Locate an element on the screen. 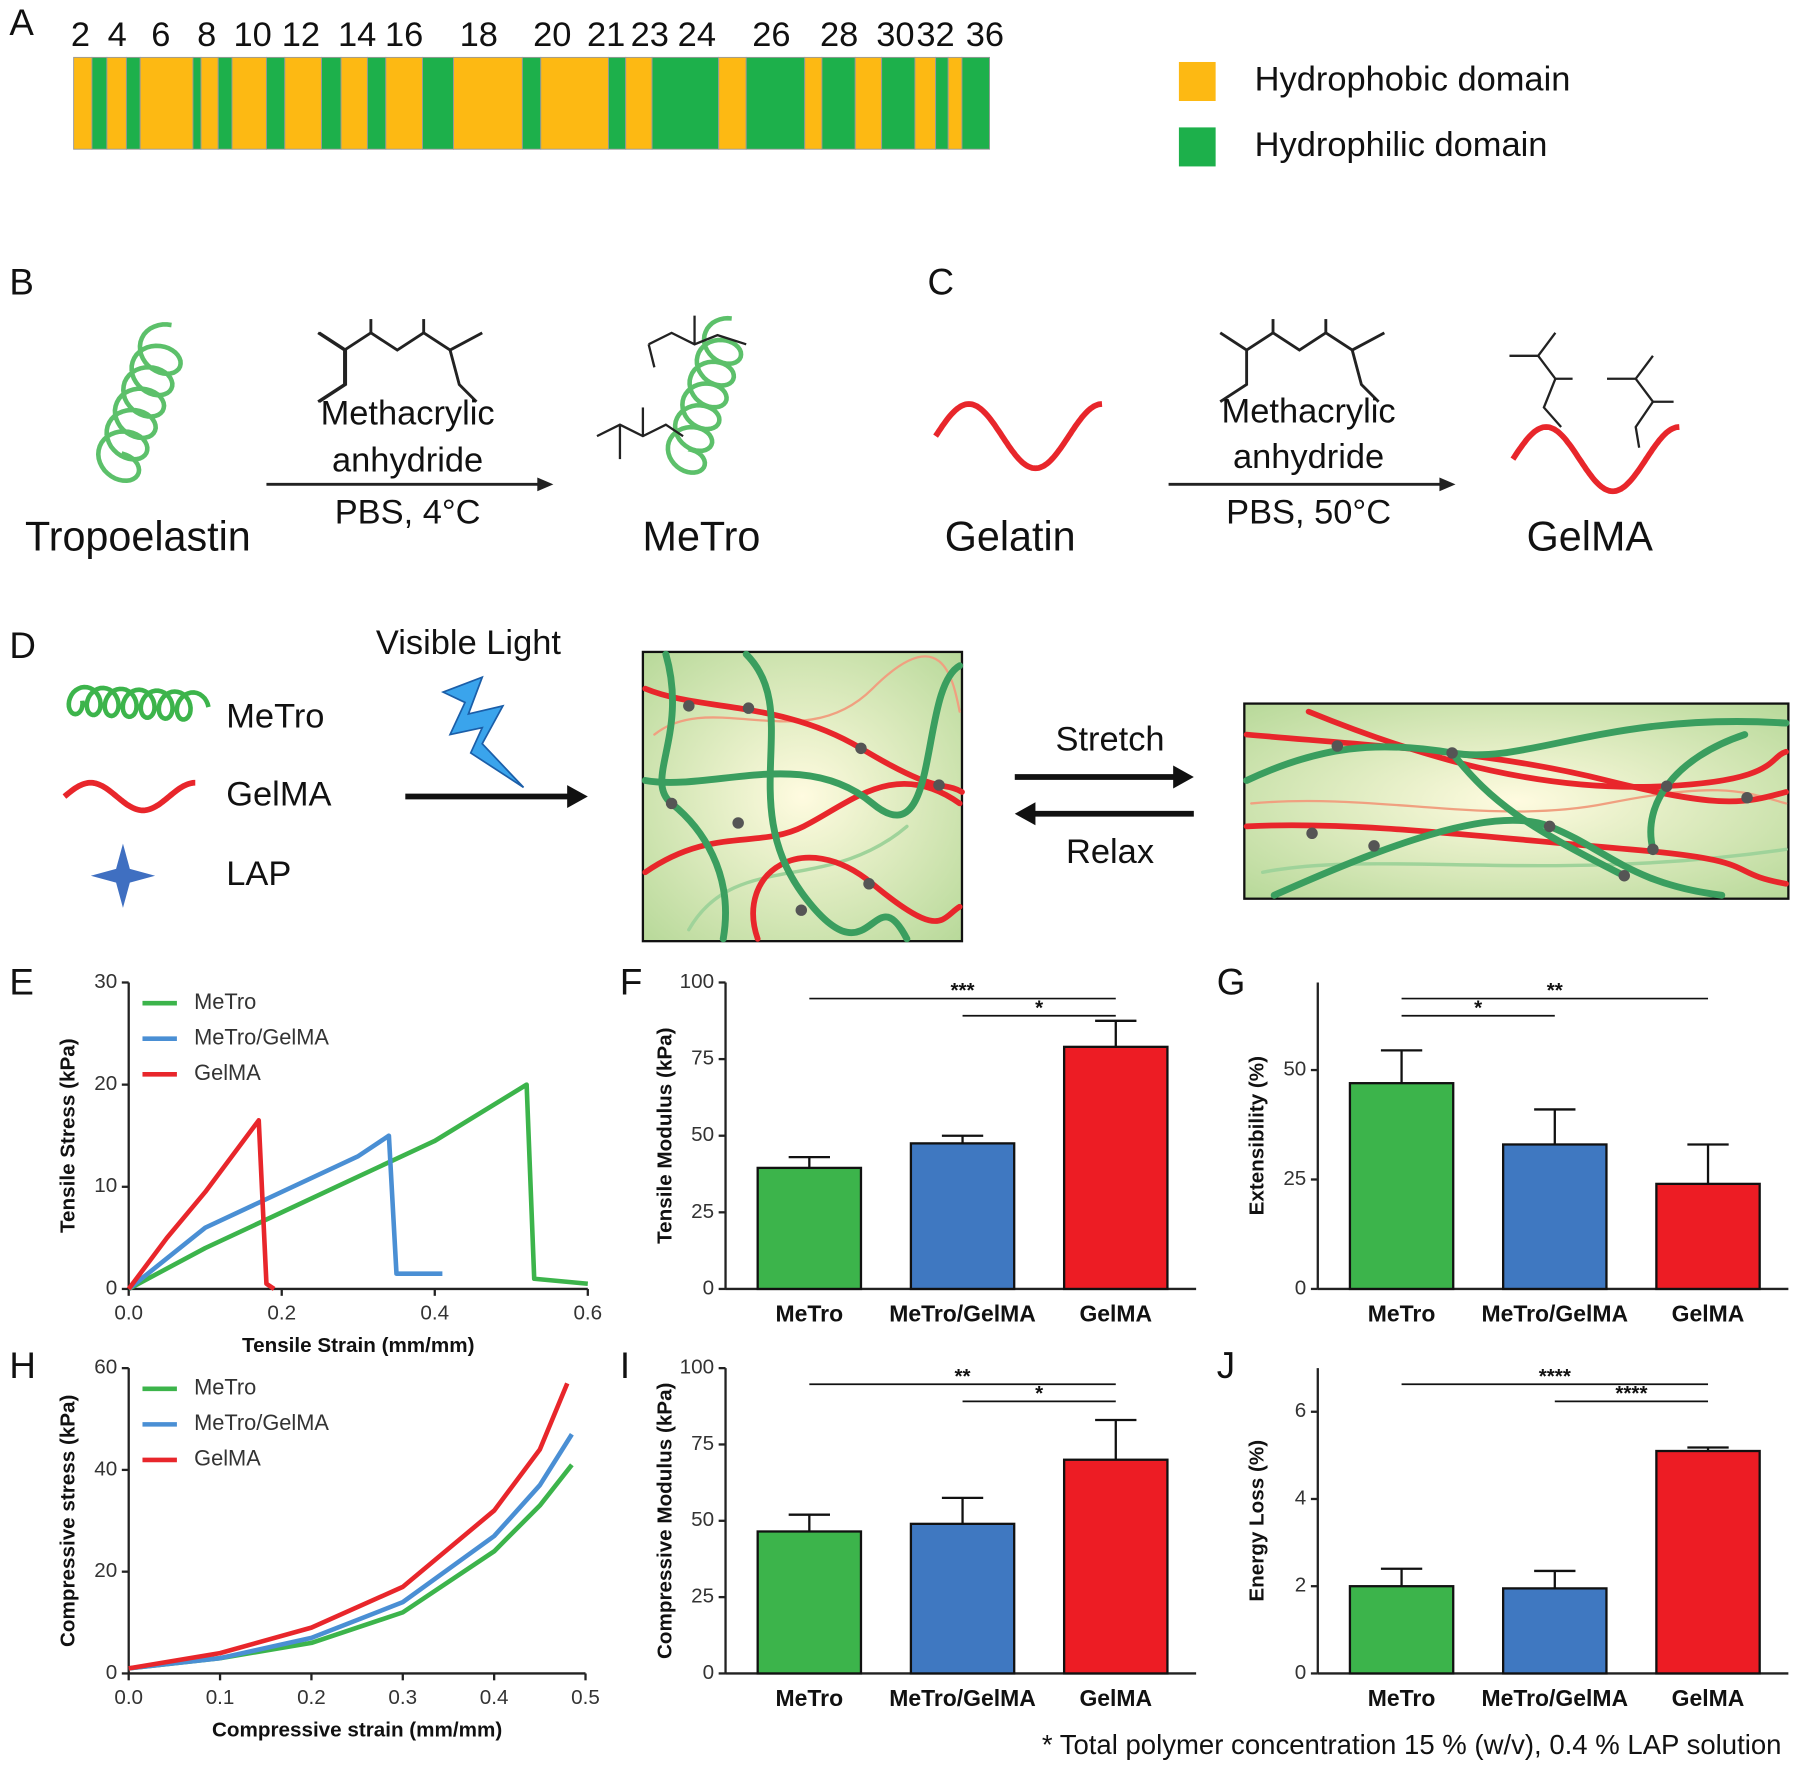 Image resolution: width=1800 pixels, height=1771 pixels. x-tick-label: MeTro is located at coordinates (810, 1313).